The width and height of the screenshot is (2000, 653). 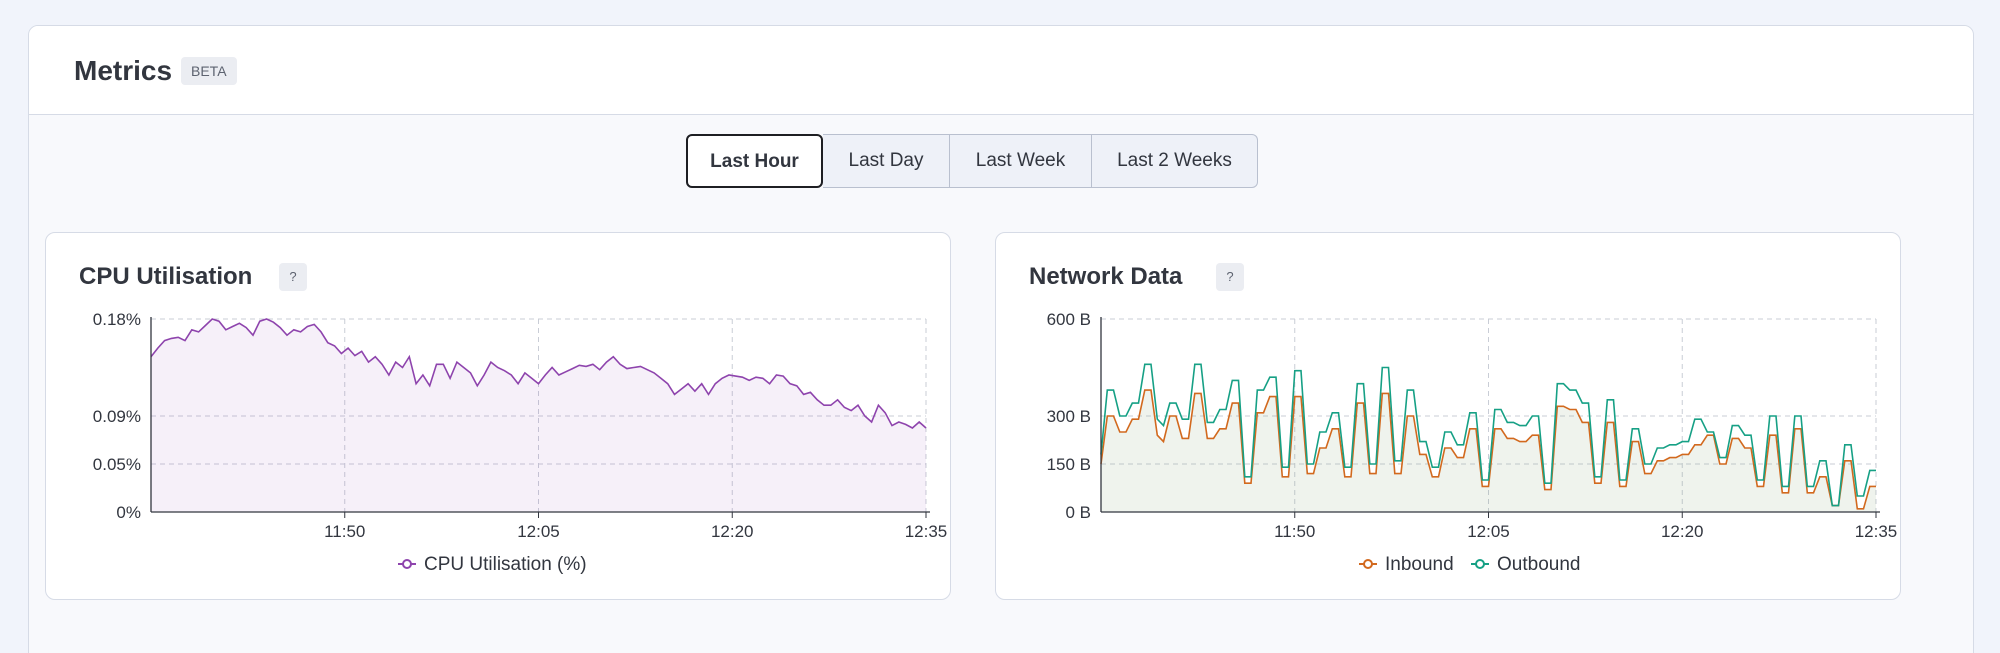 What do you see at coordinates (293, 277) in the screenshot?
I see `cpu-help-icon: ?` at bounding box center [293, 277].